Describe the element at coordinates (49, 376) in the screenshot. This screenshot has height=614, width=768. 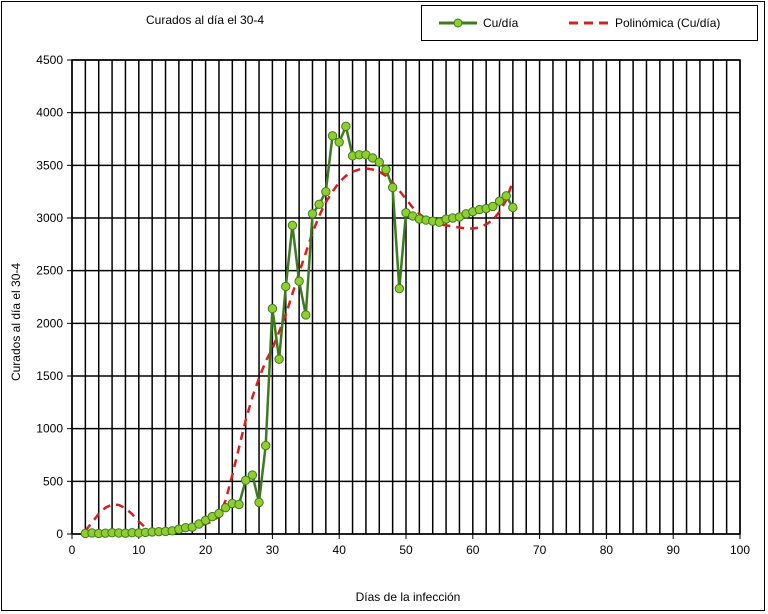
I see `y-tick-label: 1500` at that location.